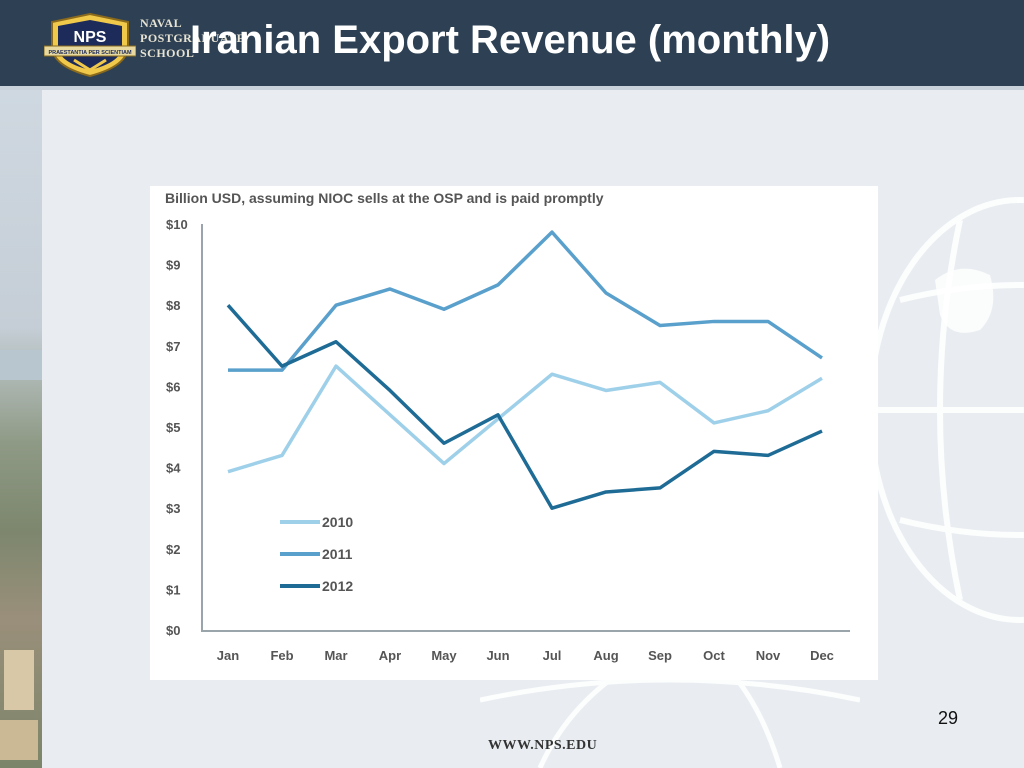 The height and width of the screenshot is (768, 1024). I want to click on y-tick-label: $1, so click(173, 589).